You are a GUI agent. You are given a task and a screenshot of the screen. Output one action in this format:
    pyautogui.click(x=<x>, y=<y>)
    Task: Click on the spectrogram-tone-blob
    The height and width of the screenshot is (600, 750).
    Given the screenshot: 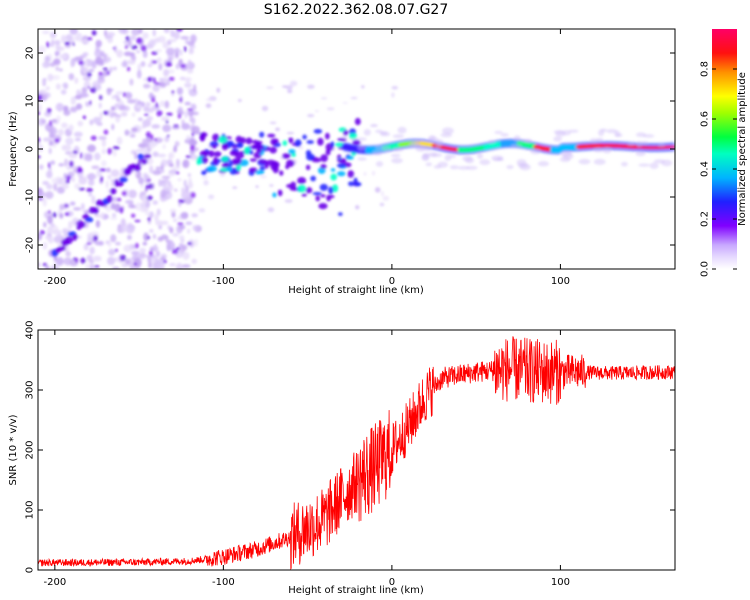 What is the action you would take?
    pyautogui.click(x=673, y=146)
    